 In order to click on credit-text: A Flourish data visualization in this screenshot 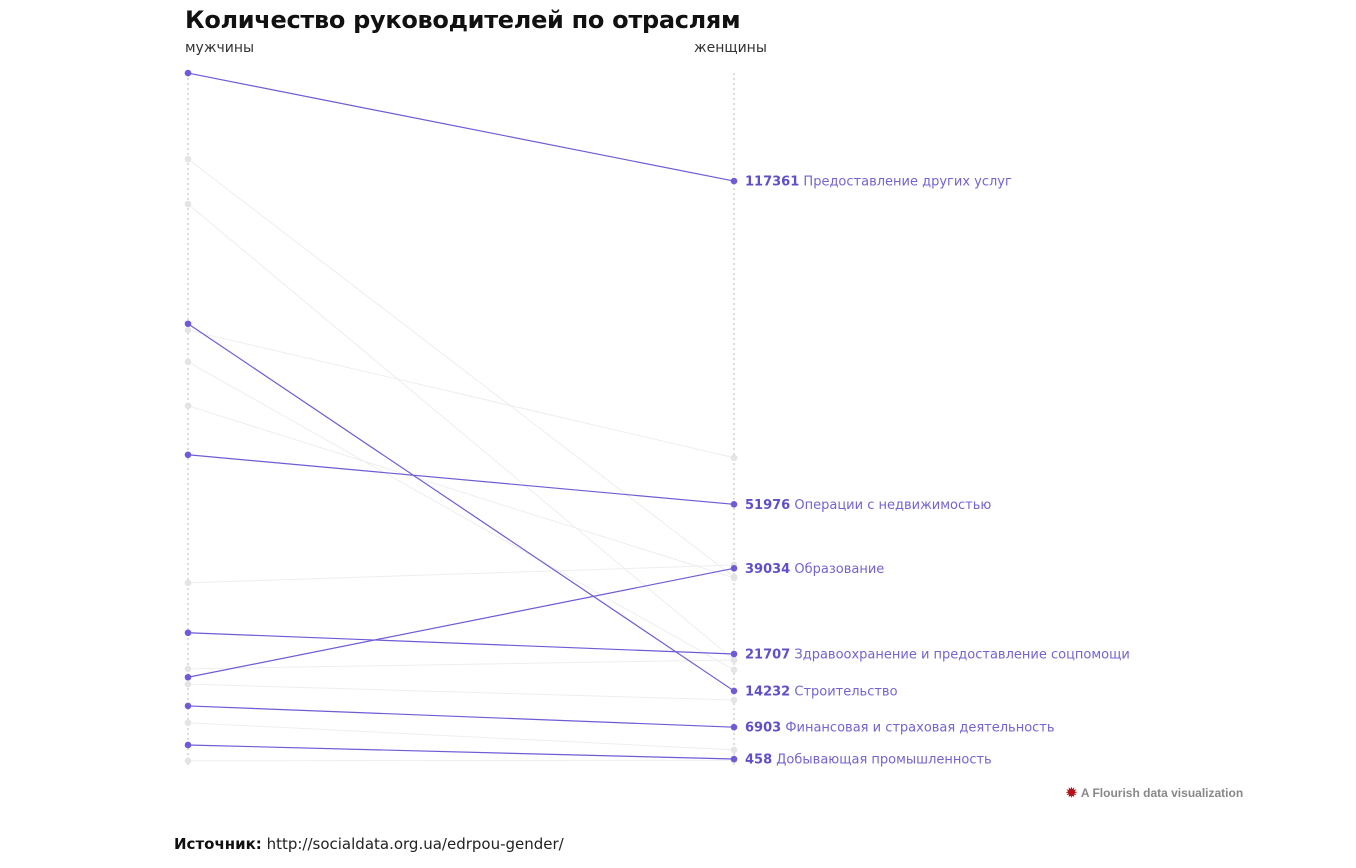, I will do `click(1162, 793)`.